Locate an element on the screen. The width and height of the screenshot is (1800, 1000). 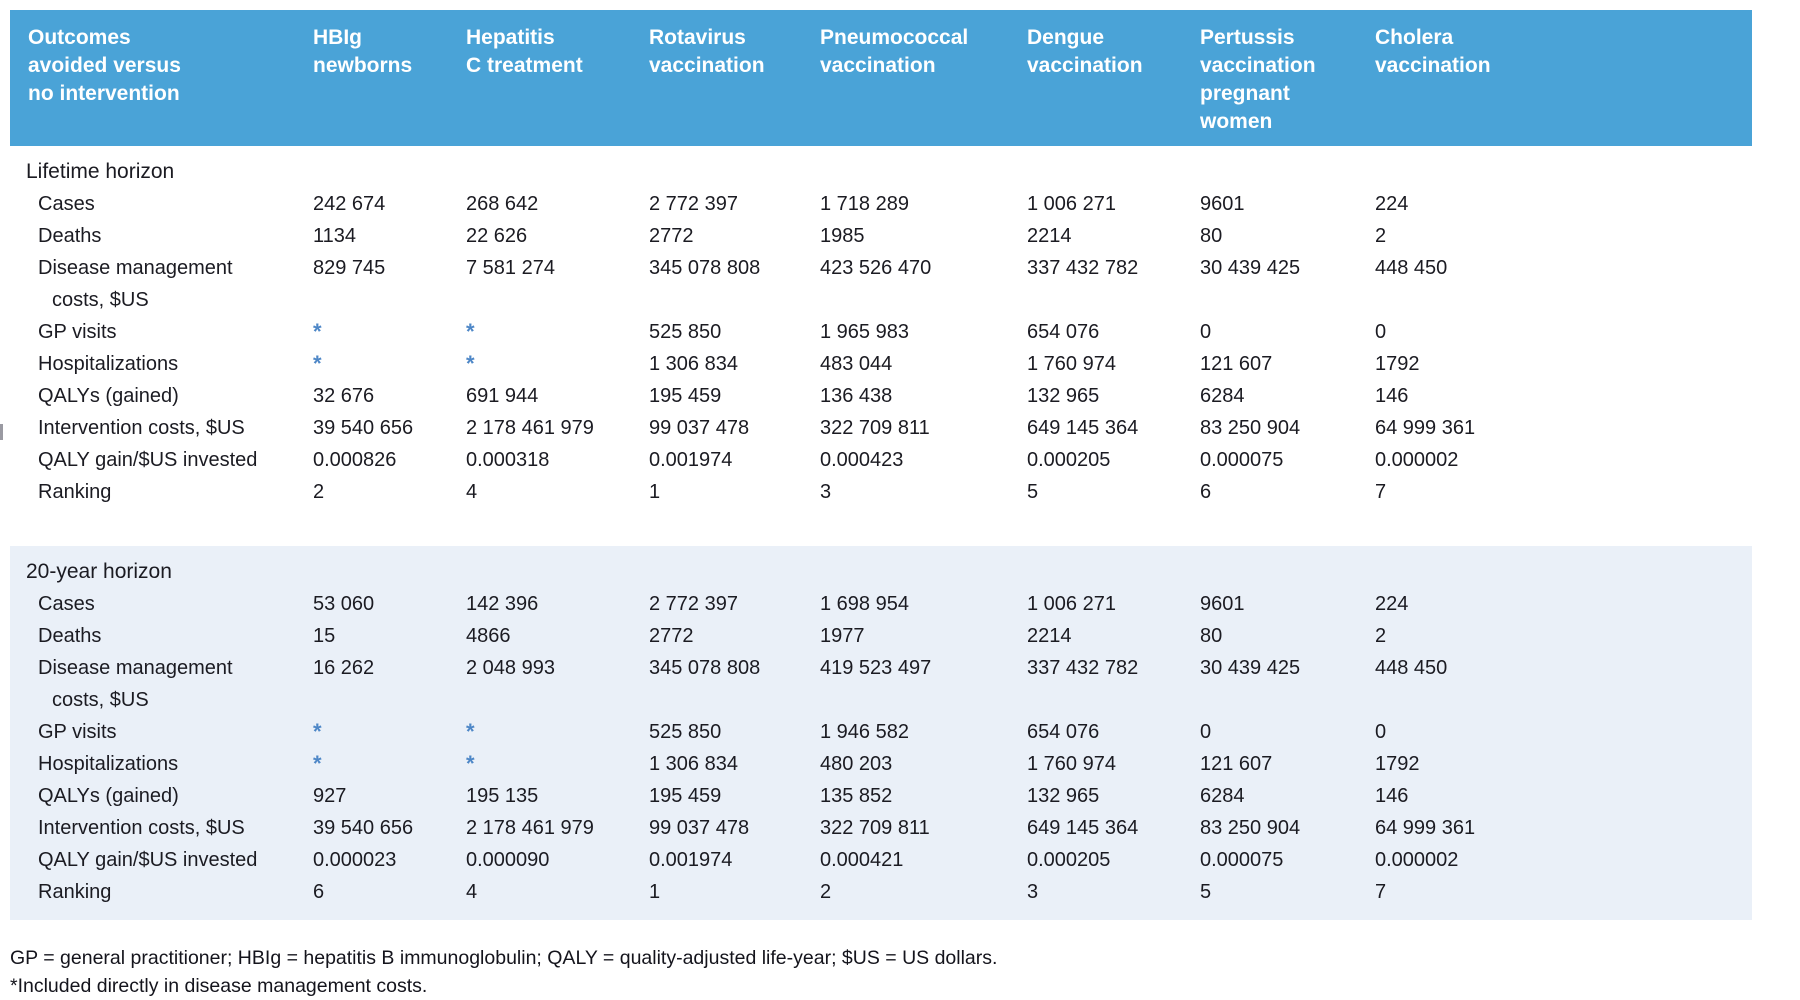
value-cell: 1977 is located at coordinates (842, 636).